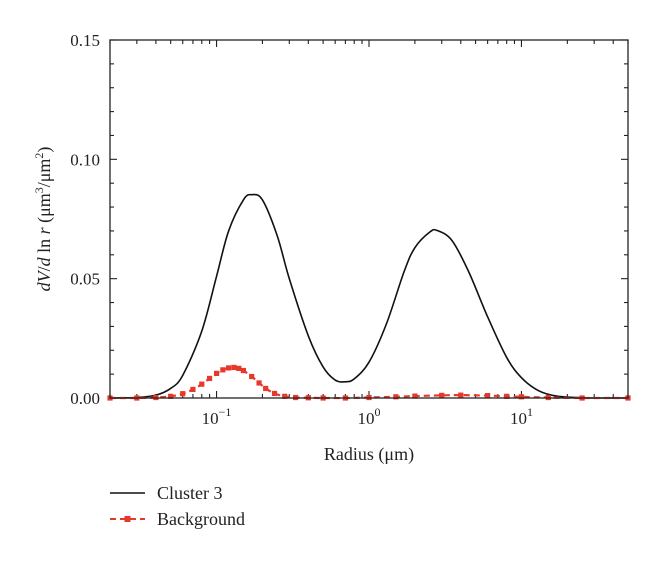  I want to click on x-tick-label: 10⁻¹, so click(217, 416).